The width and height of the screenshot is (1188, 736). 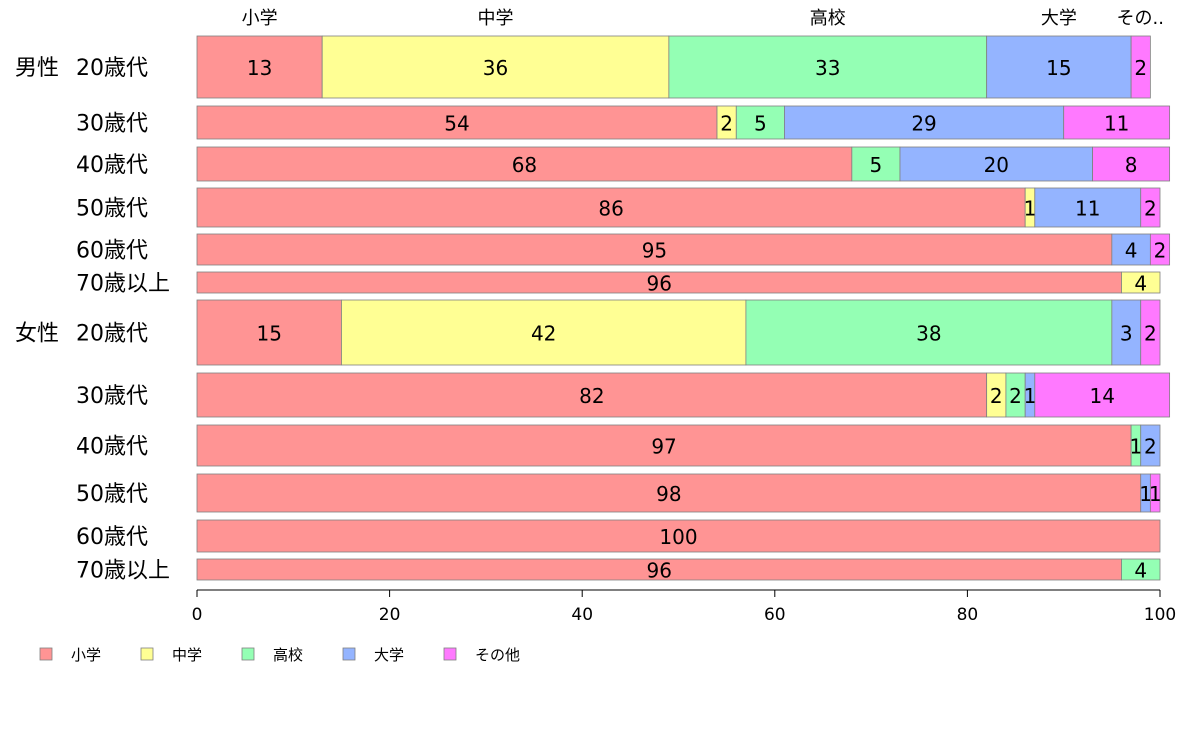 What do you see at coordinates (37, 334) in the screenshot?
I see `group-label: 女性` at bounding box center [37, 334].